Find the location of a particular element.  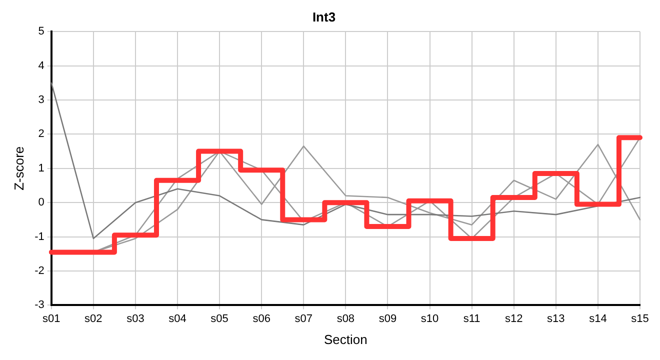

y-tick-label: 0 is located at coordinates (41, 202).